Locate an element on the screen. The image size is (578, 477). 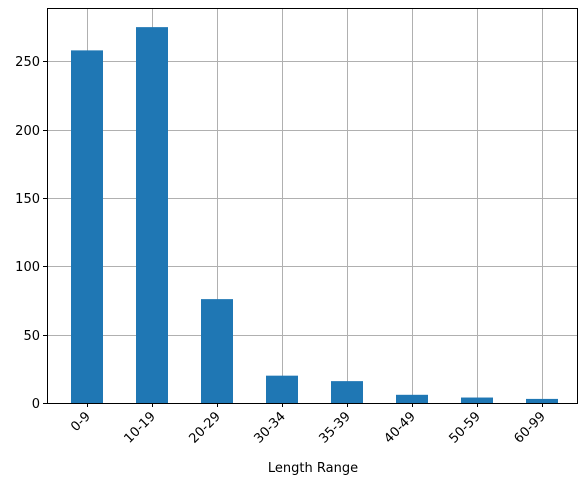
y-tick-label: 100 is located at coordinates (27, 267).